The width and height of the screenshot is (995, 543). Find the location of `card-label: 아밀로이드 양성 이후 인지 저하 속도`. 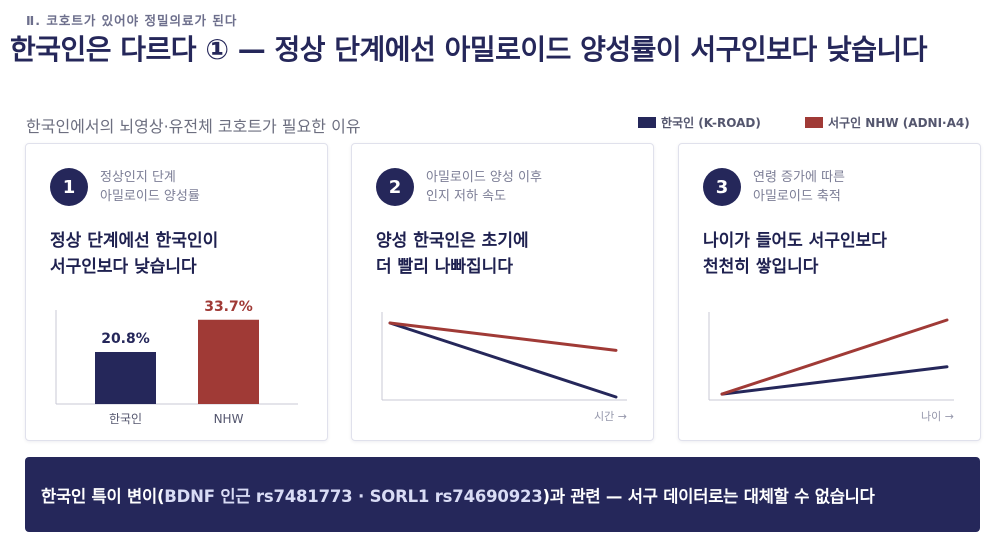

card-label: 아밀로이드 양성 이후 인지 저하 속도 is located at coordinates (484, 187).